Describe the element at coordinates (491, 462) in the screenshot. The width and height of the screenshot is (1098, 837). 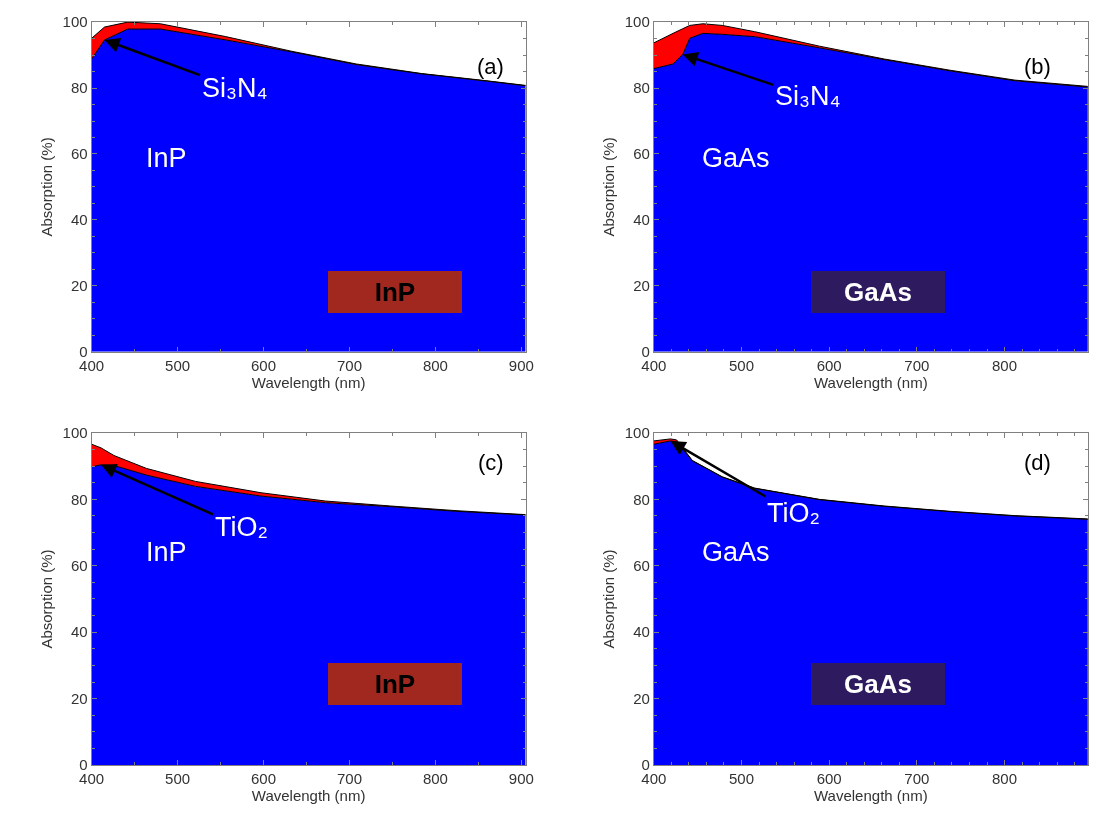
I see `annotation: (c)` at that location.